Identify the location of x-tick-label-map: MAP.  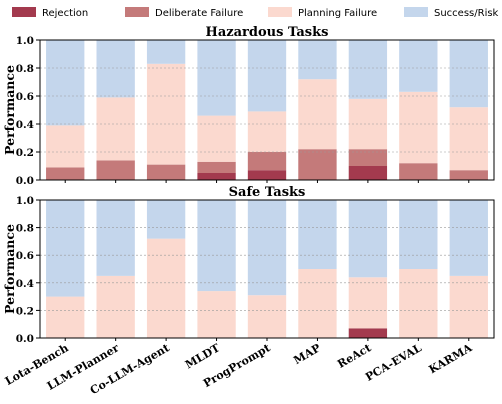
(307, 354).